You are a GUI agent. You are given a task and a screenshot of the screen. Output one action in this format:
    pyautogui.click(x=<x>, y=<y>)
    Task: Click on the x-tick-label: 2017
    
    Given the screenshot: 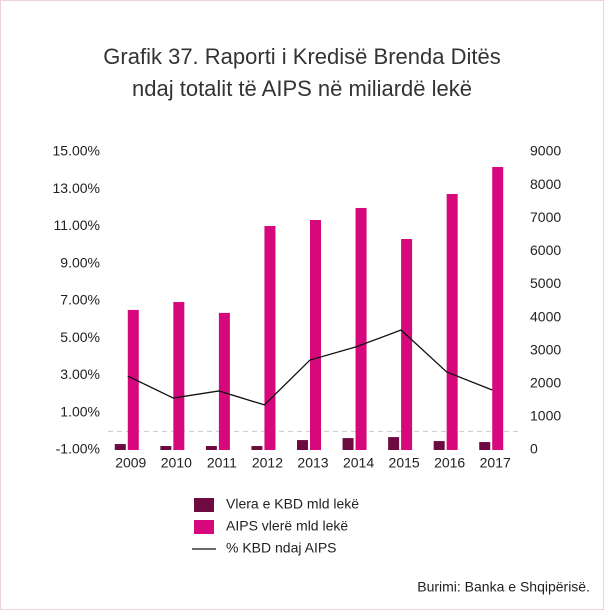 What is the action you would take?
    pyautogui.click(x=495, y=463)
    